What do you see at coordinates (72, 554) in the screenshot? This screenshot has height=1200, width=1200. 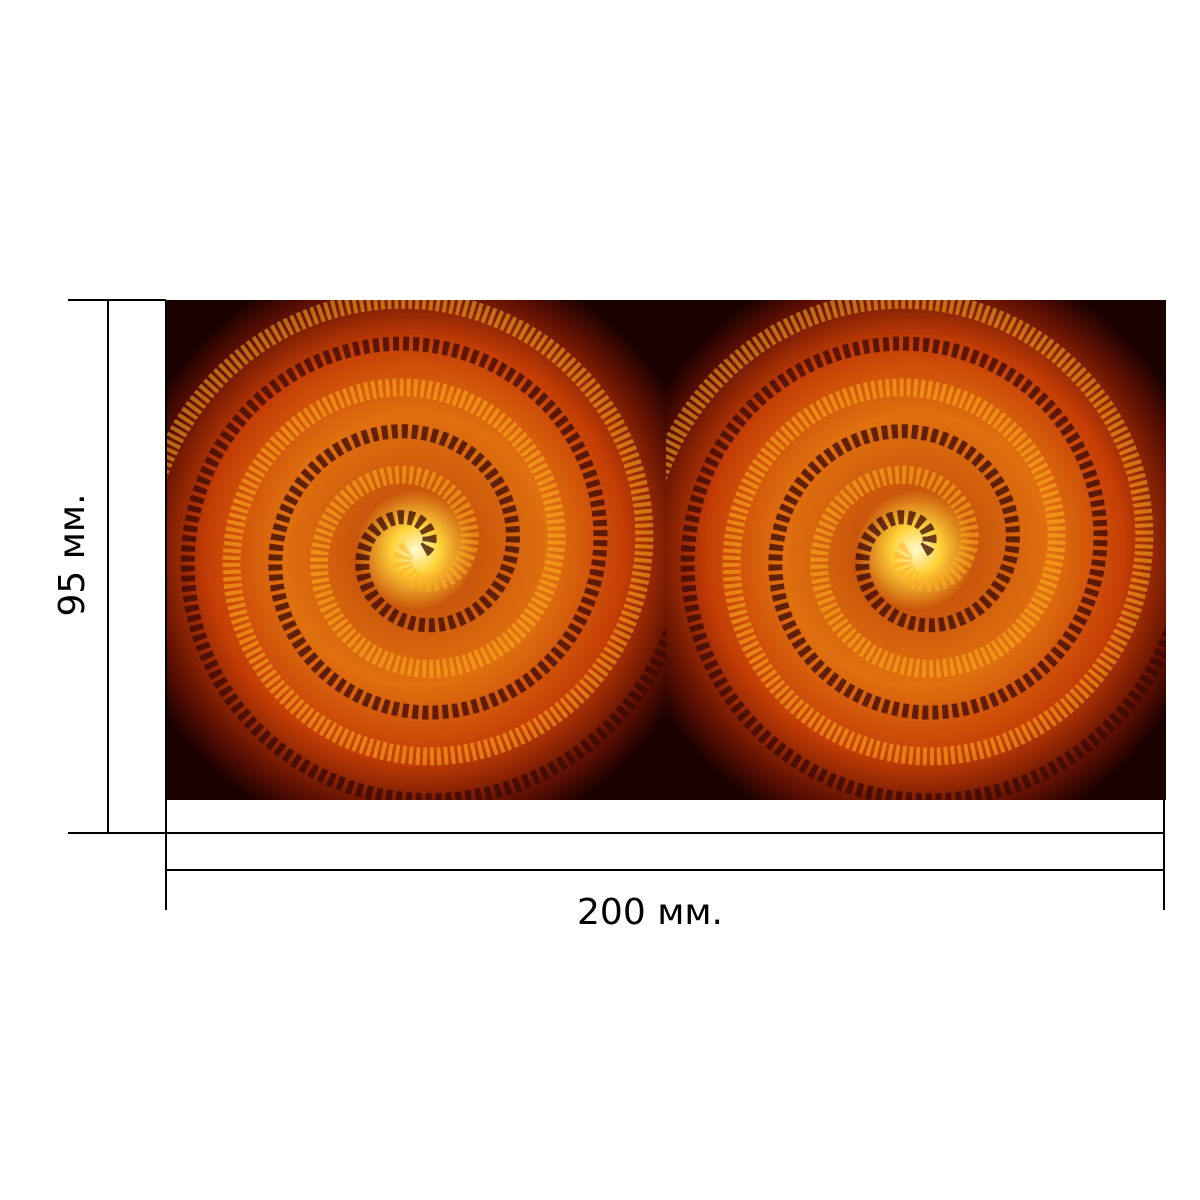 I see `height-label: 95 мм.` at bounding box center [72, 554].